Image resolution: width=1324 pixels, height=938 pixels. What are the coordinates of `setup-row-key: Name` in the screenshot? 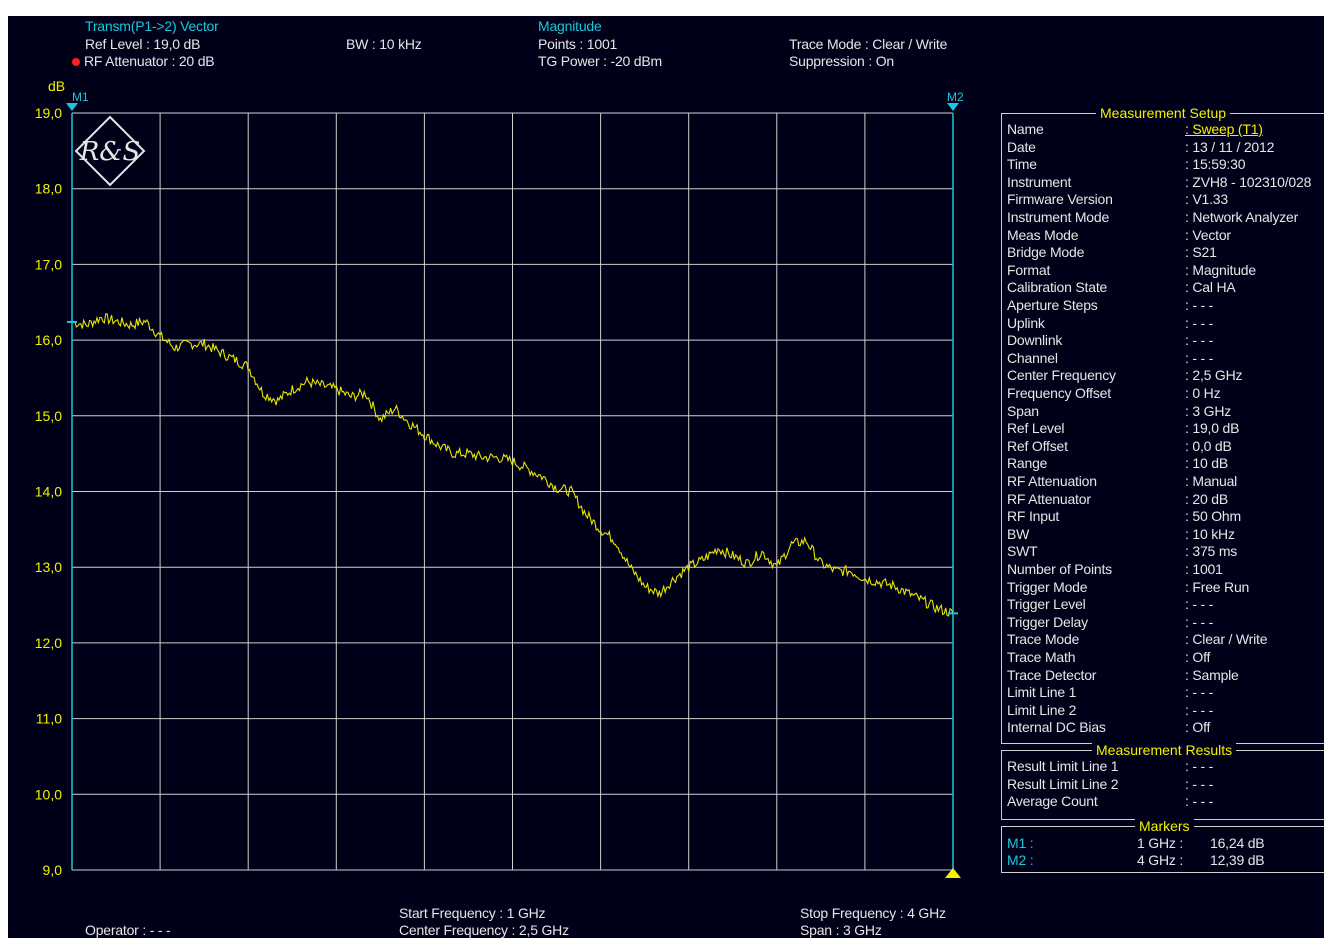 It's located at (1025, 129).